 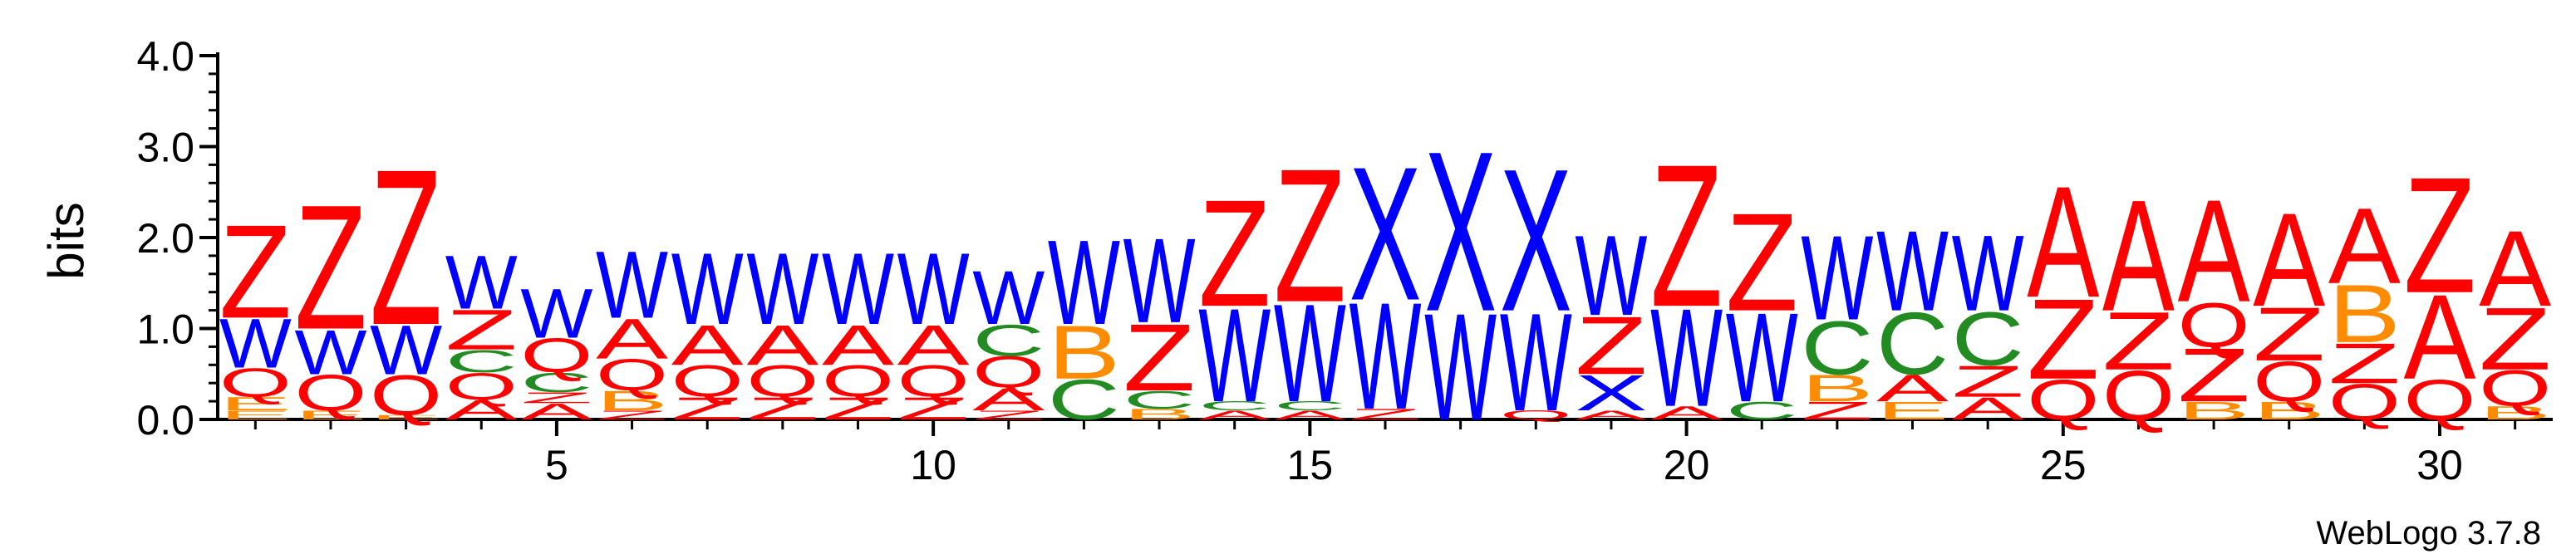 What do you see at coordinates (1687, 465) in the screenshot?
I see `x-tick-label: 20` at bounding box center [1687, 465].